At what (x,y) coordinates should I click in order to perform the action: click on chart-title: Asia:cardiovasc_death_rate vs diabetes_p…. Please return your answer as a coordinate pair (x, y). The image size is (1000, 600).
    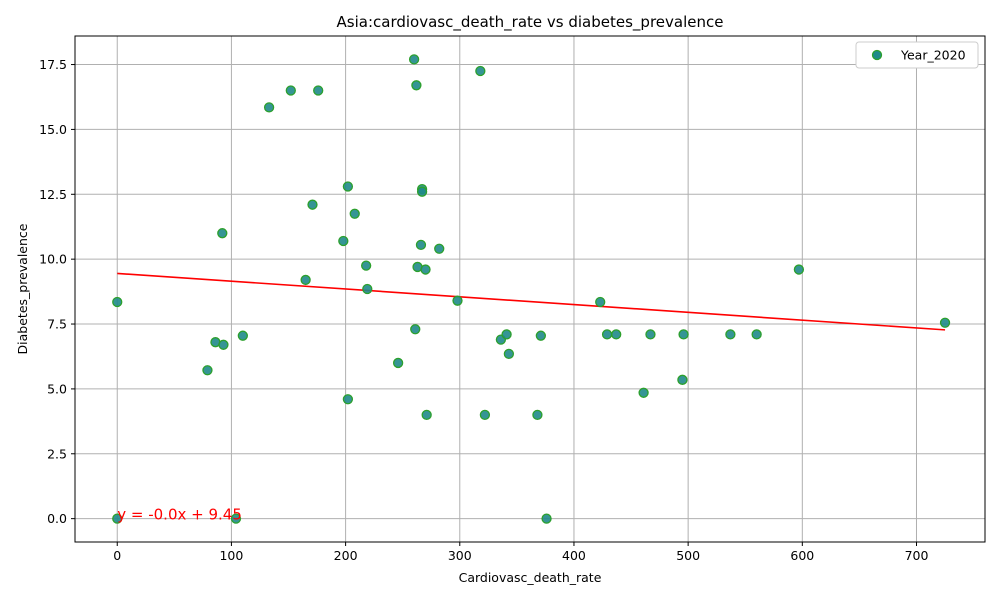
    Looking at the image, I should click on (530, 22).